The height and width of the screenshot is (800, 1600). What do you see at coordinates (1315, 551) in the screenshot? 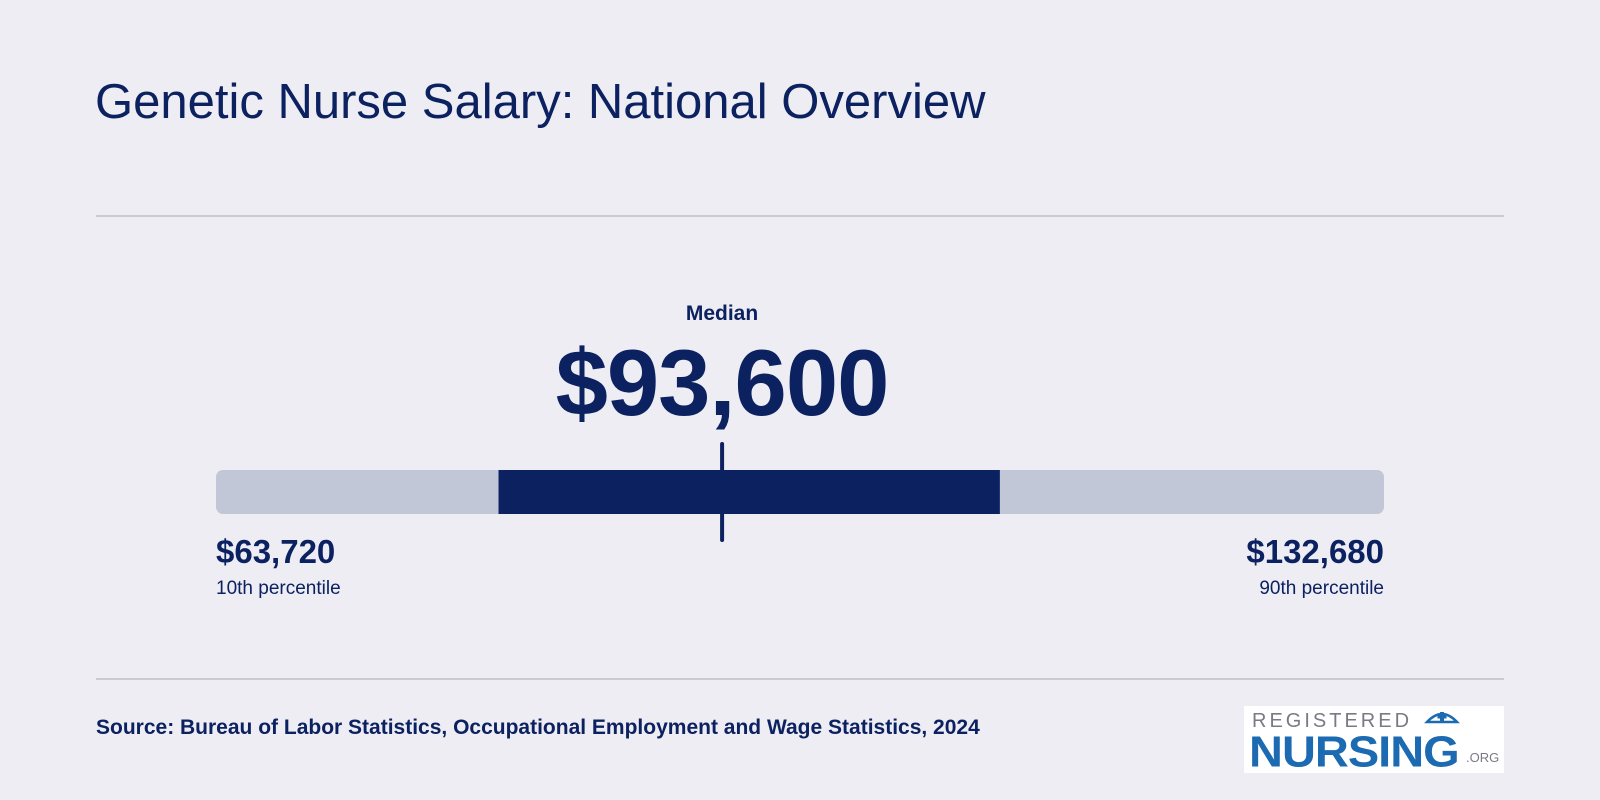
I see `p90-value: $132,680` at bounding box center [1315, 551].